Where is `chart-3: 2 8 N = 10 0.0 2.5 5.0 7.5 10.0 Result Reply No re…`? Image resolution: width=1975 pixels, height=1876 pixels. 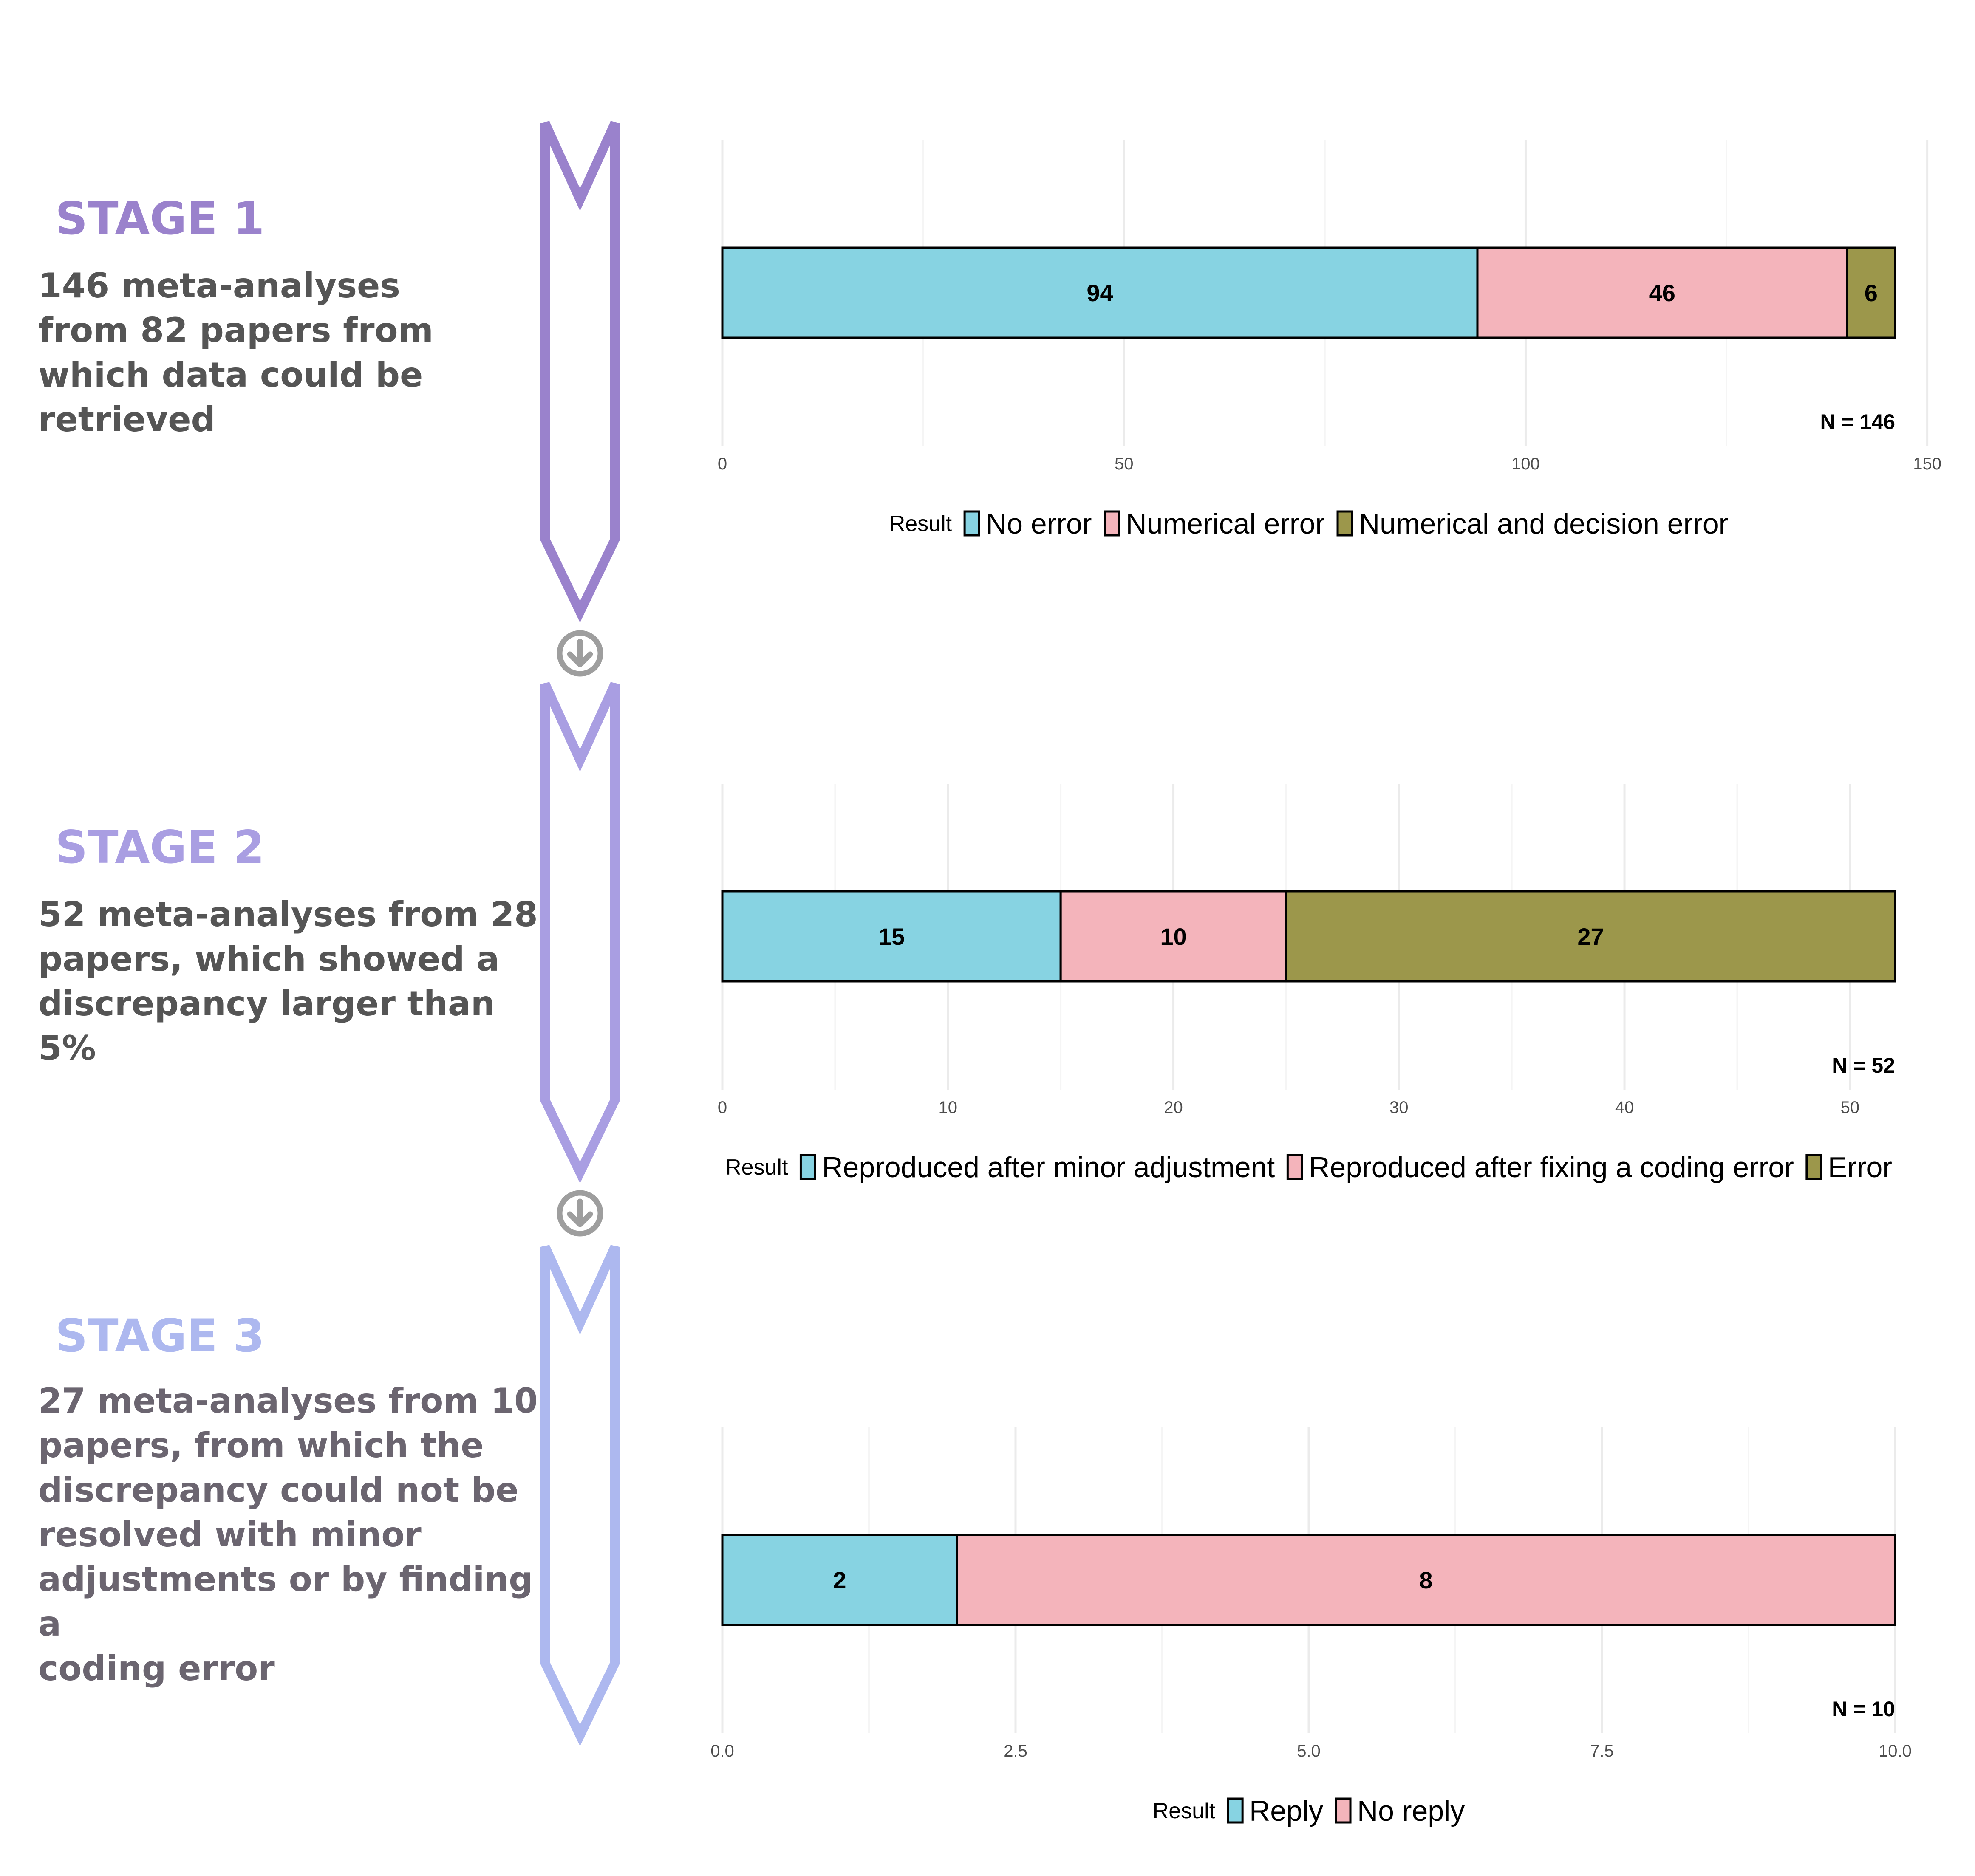
chart-3: 2 8 N = 10 0.0 2.5 5.0 7.5 10.0 Result Reply No re… is located at coordinates (1311, 1627).